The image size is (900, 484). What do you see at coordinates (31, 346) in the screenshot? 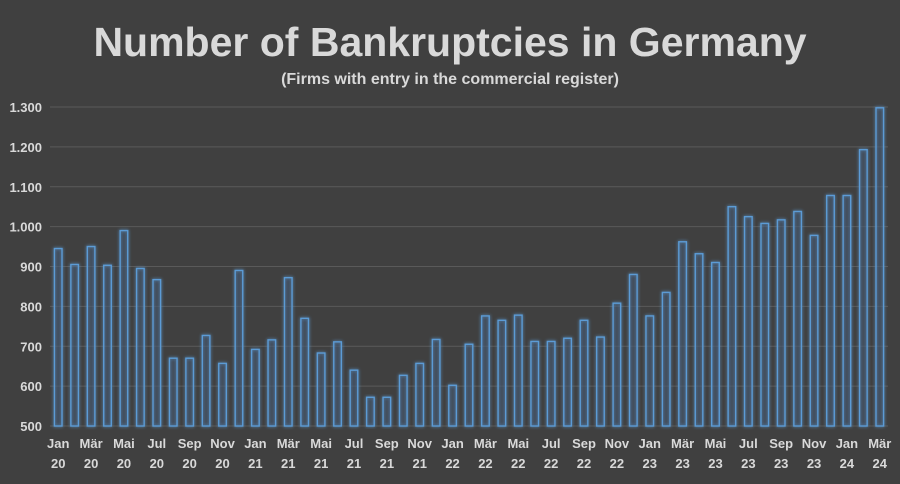
I see `y-tick-label: 700` at bounding box center [31, 346].